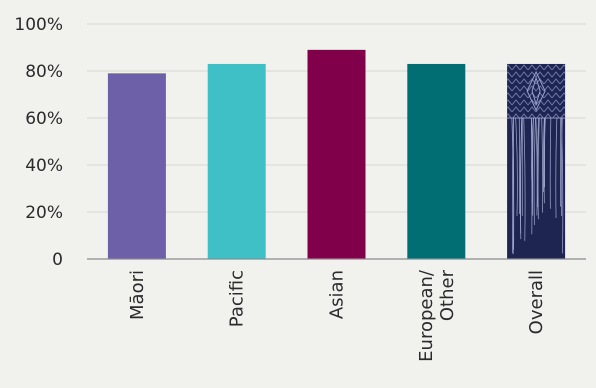  What do you see at coordinates (44, 119) in the screenshot?
I see `y-tick-label: 60%` at bounding box center [44, 119].